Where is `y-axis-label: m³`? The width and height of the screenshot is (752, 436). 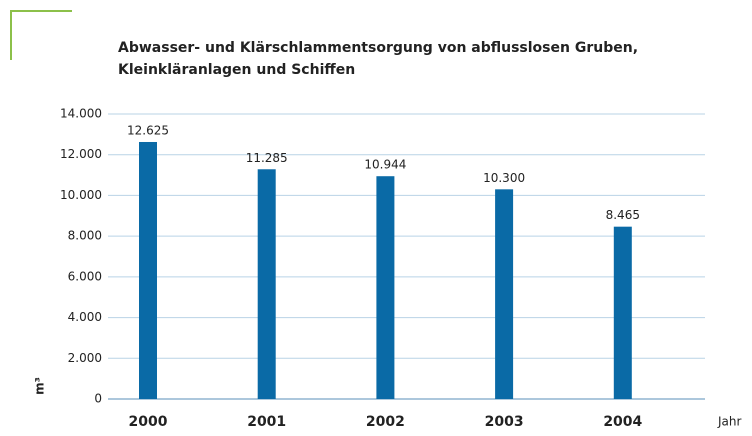
y-axis-label: m³ is located at coordinates (40, 386).